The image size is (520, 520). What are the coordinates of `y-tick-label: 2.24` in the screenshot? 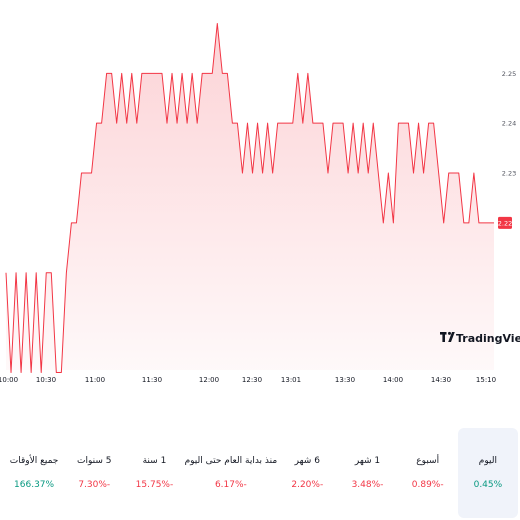 It's located at (509, 124).